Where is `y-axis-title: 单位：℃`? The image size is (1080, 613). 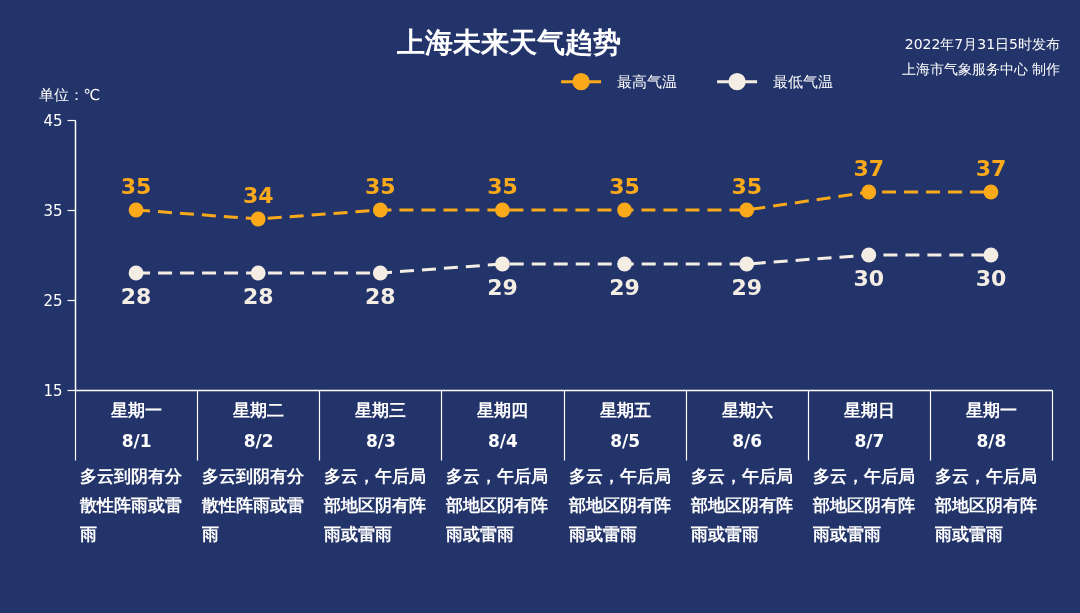
y-axis-title: 单位：℃ is located at coordinates (69, 94).